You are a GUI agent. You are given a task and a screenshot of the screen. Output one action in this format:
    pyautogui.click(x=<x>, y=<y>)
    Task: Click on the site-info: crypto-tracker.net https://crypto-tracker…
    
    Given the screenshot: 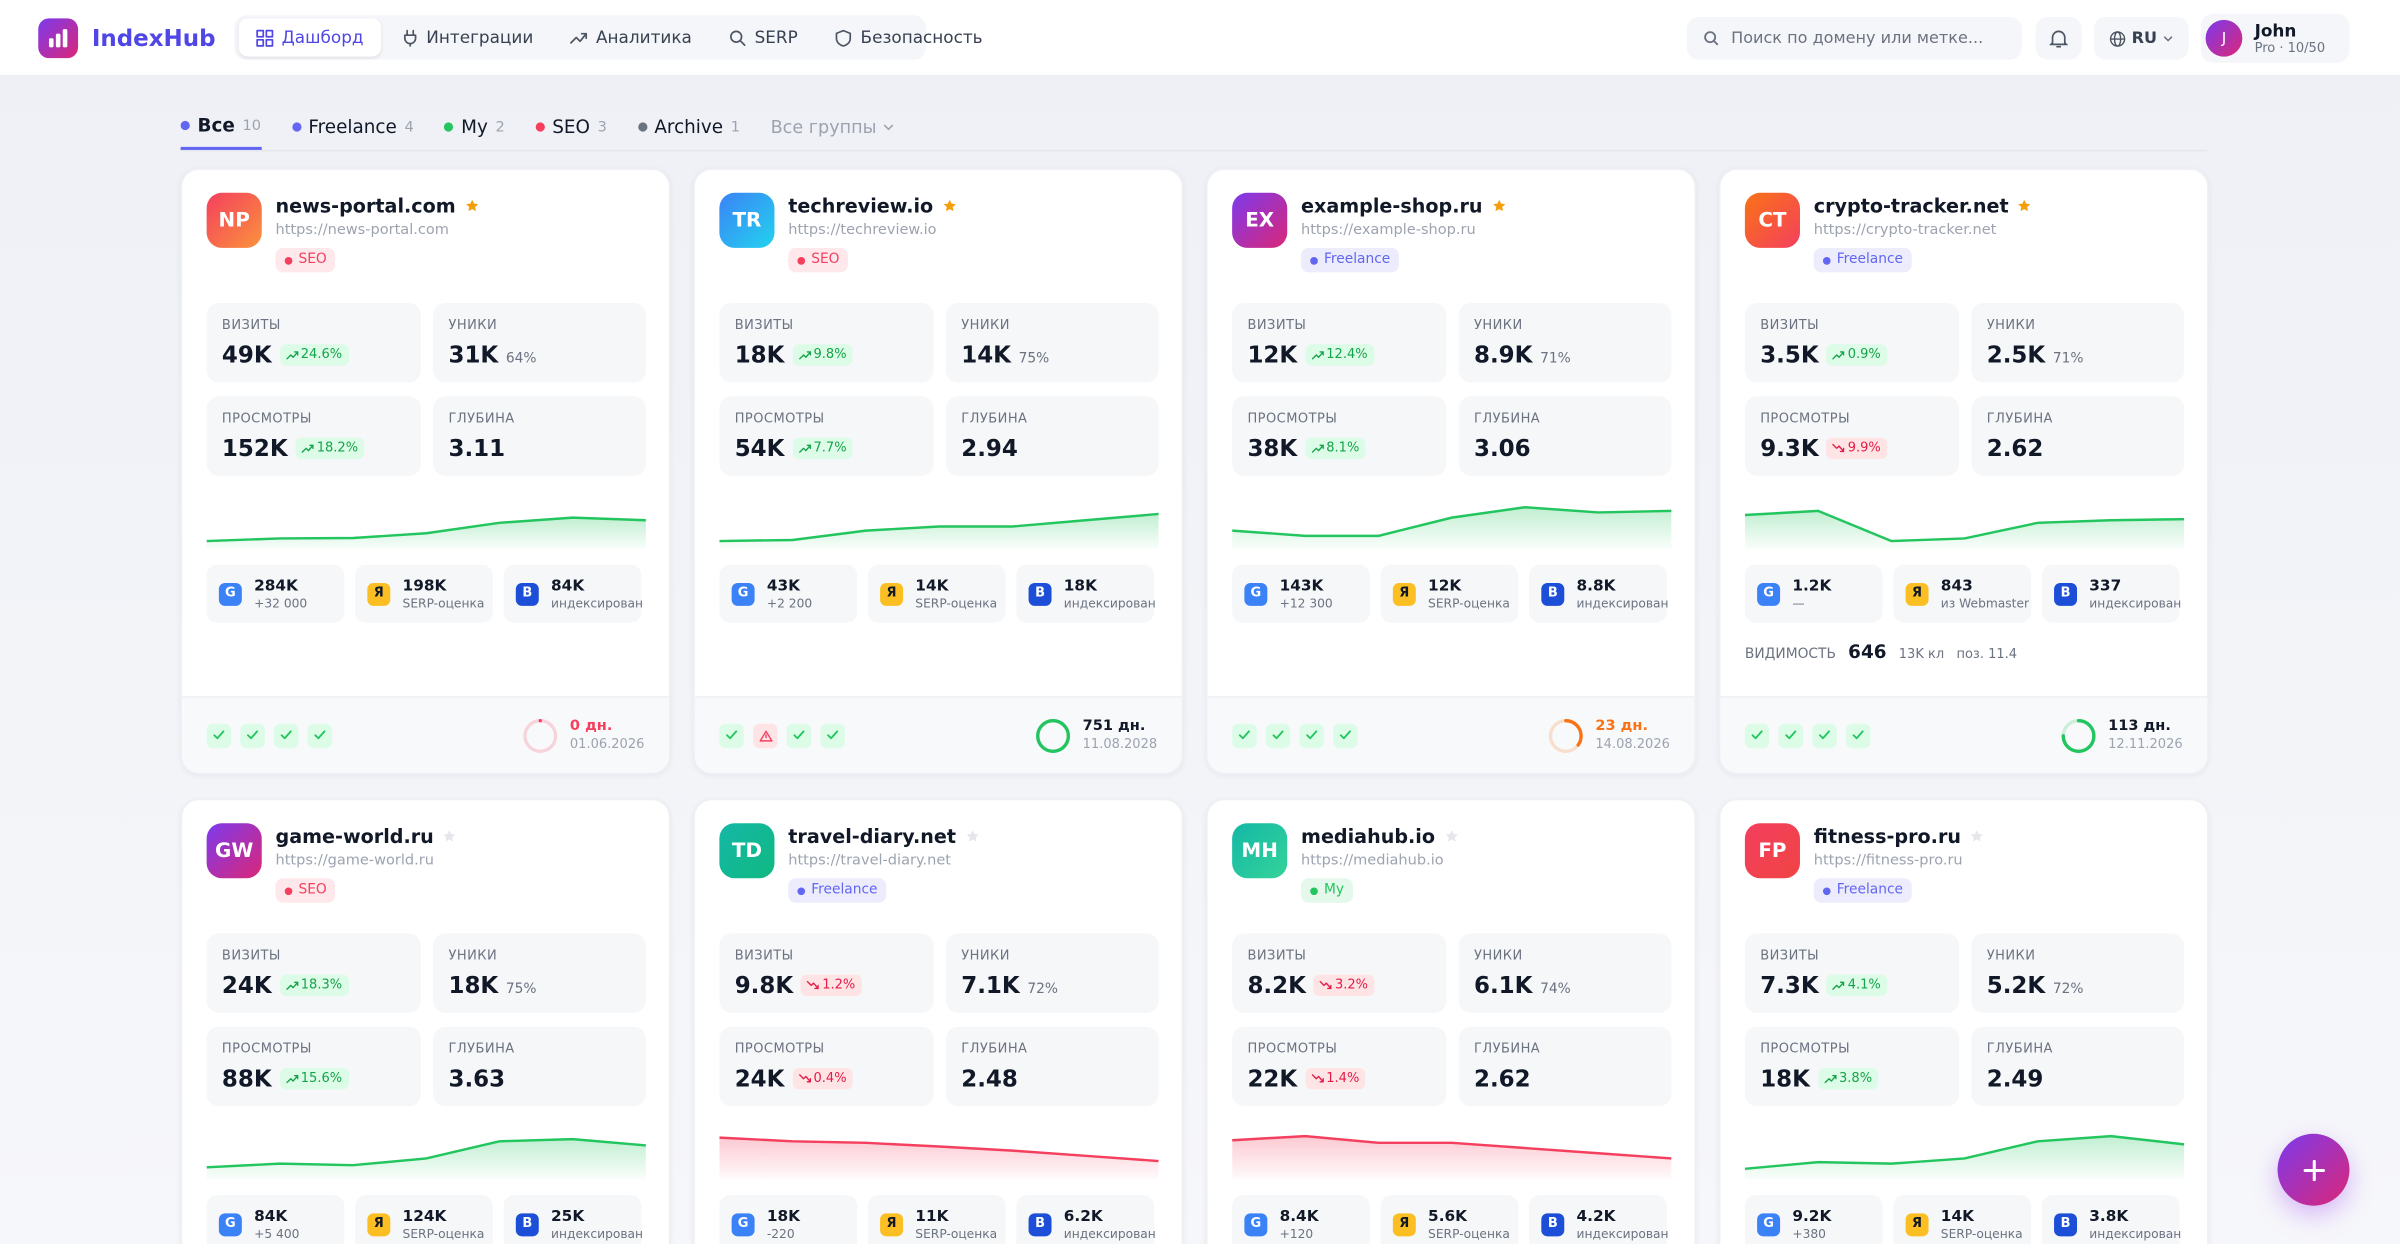 What is the action you would take?
    pyautogui.click(x=1922, y=248)
    